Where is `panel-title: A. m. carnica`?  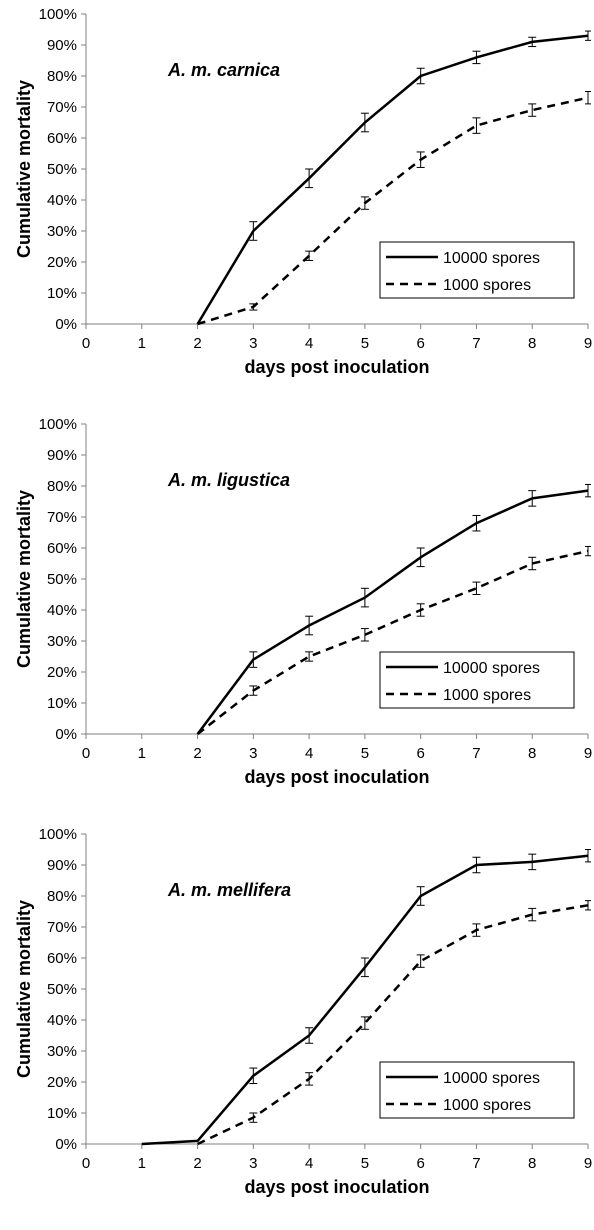
panel-title: A. m. carnica is located at coordinates (223, 70).